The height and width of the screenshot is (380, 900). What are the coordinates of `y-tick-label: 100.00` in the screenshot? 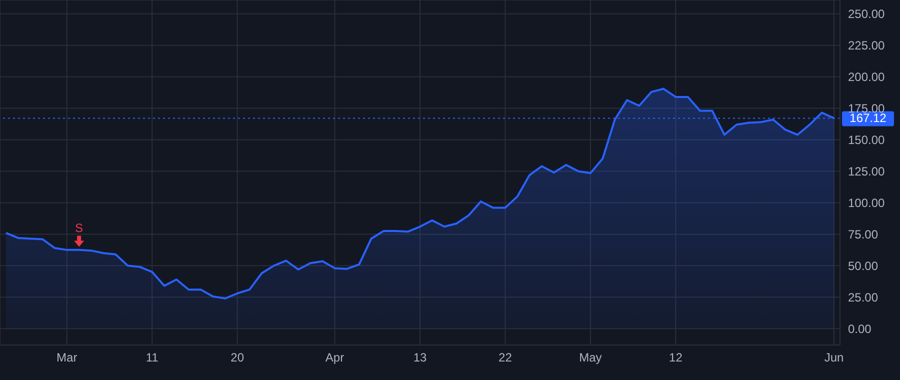 It's located at (867, 203).